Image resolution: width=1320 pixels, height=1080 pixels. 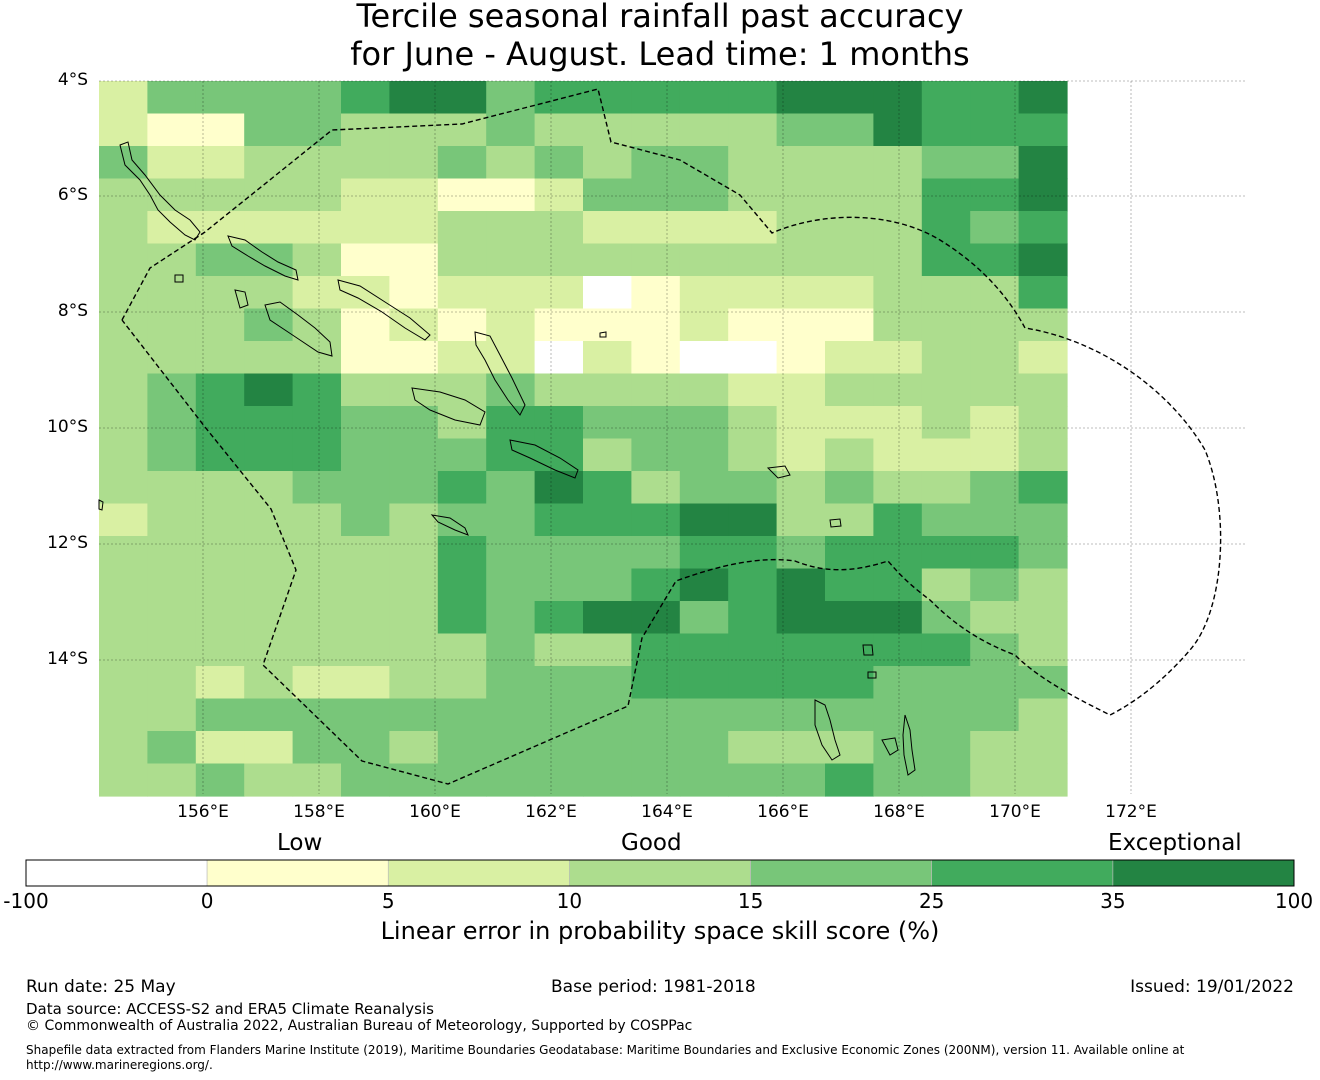 I want to click on coastline-banks-islands, so click(x=868, y=650).